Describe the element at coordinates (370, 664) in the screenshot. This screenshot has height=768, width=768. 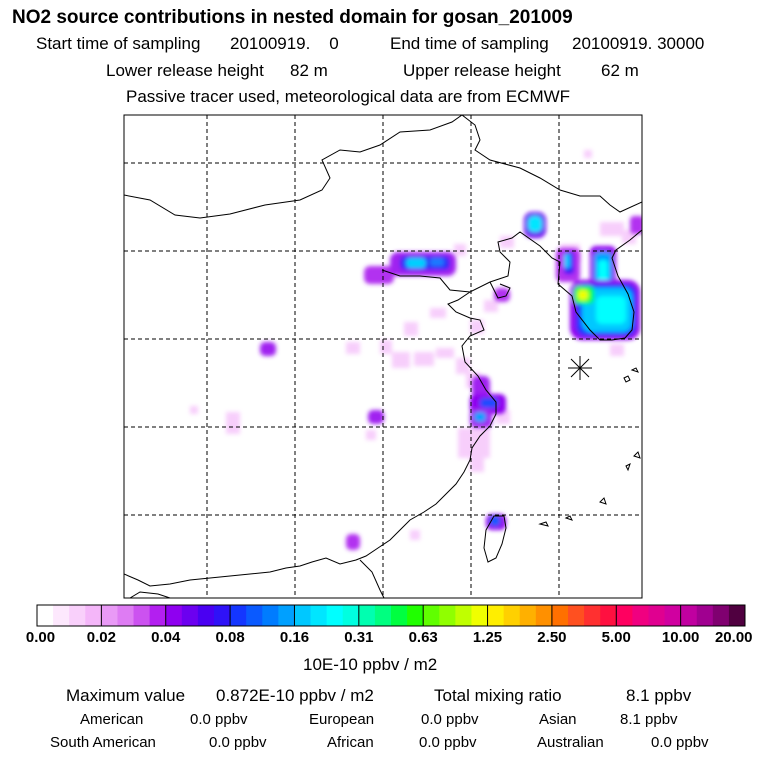
I see `colorbar-unit: 10E-10 ppbv / m2` at that location.